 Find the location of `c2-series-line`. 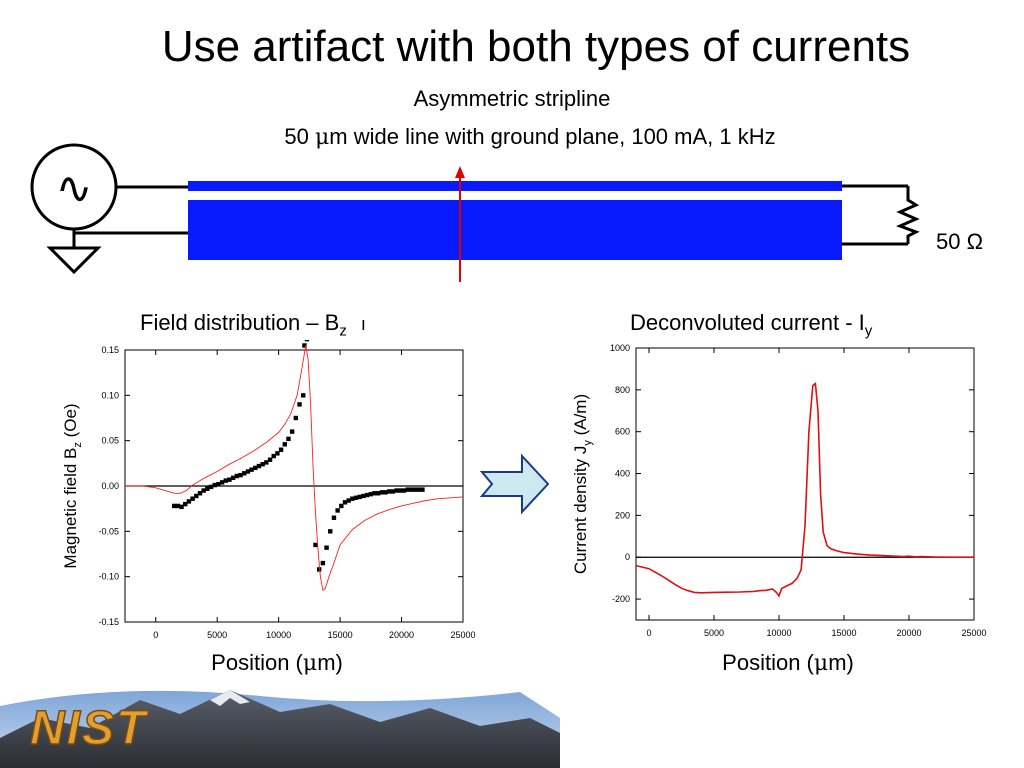

c2-series-line is located at coordinates (804, 490).